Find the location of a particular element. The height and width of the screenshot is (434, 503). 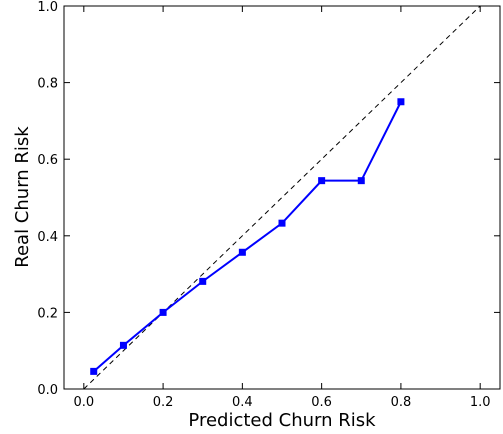

y-tick-label: 0.0 is located at coordinates (47, 390).